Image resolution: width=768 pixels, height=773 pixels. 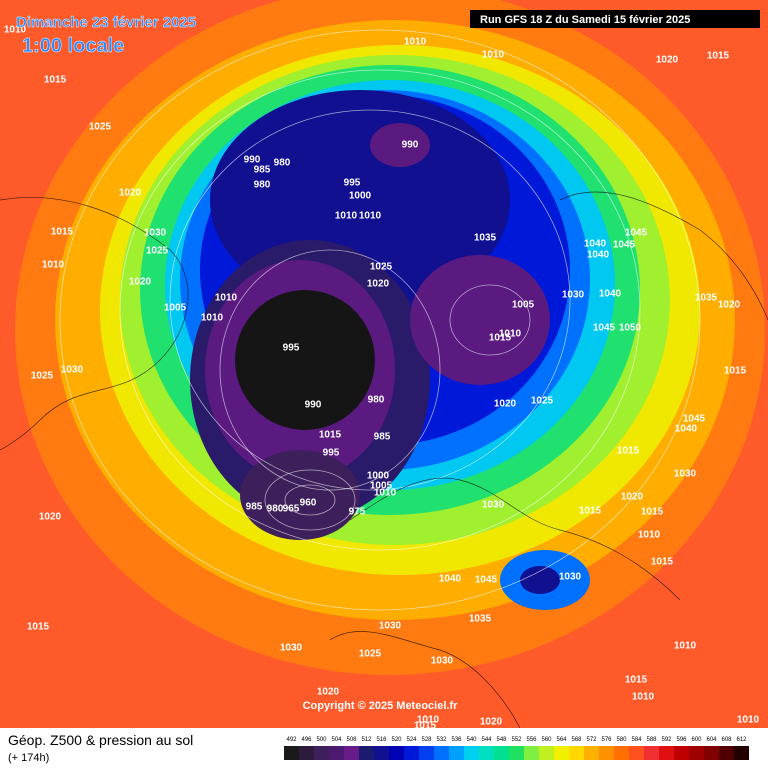 I want to click on scale-label: 512, so click(x=366, y=740).